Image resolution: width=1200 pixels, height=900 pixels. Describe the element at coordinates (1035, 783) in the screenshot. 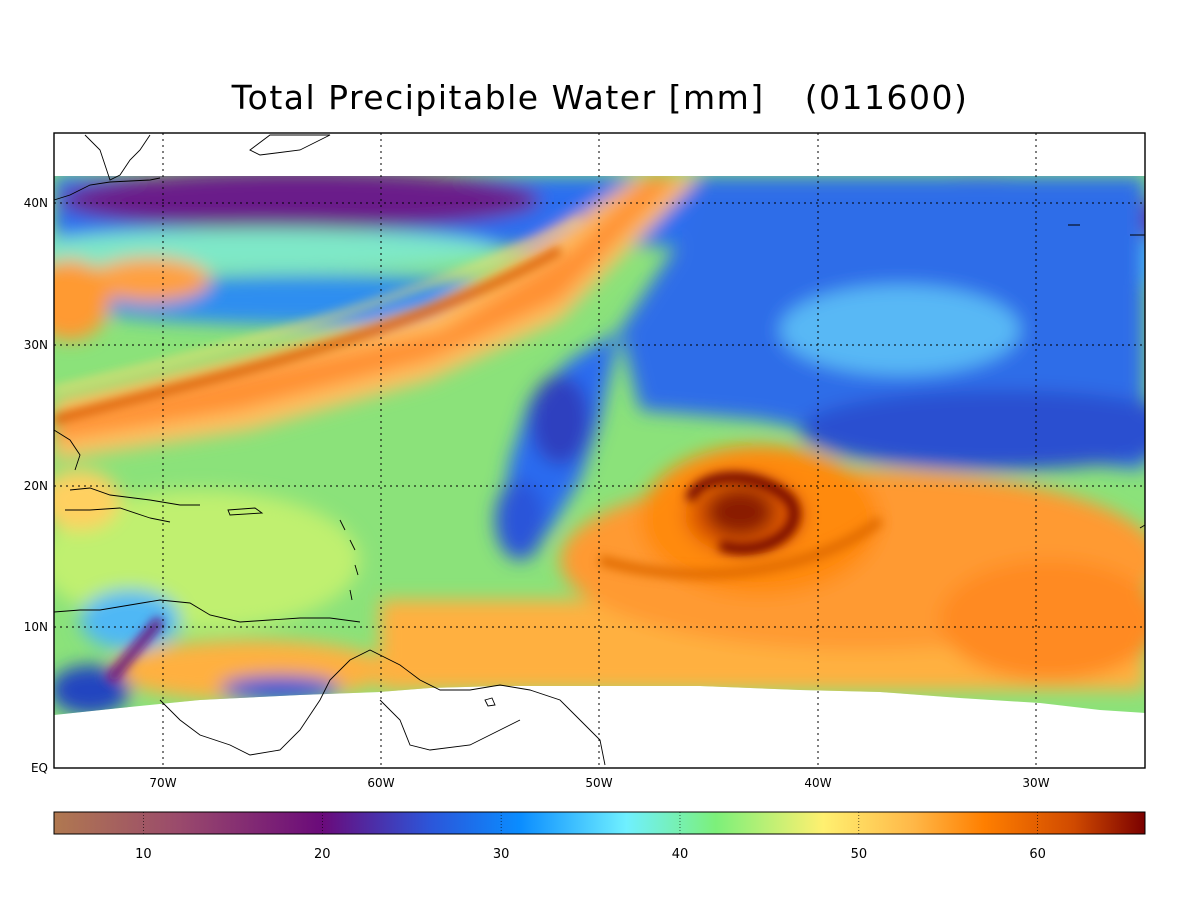

I see `lon-tick-label: 30W` at that location.